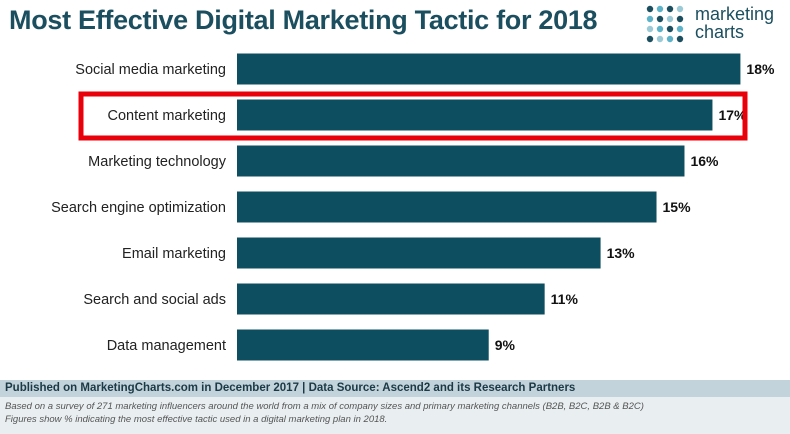 This screenshot has height=434, width=790. Describe the element at coordinates (505, 345) in the screenshot. I see `value-label: 9%` at that location.